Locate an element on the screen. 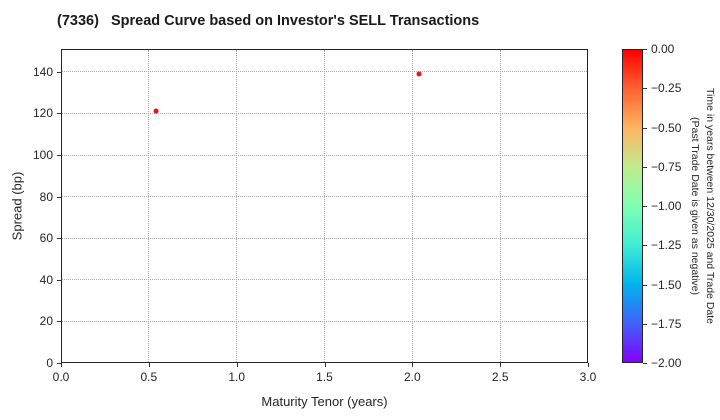 This screenshot has width=720, height=420. x-tick-label: 2.5 is located at coordinates (500, 377).